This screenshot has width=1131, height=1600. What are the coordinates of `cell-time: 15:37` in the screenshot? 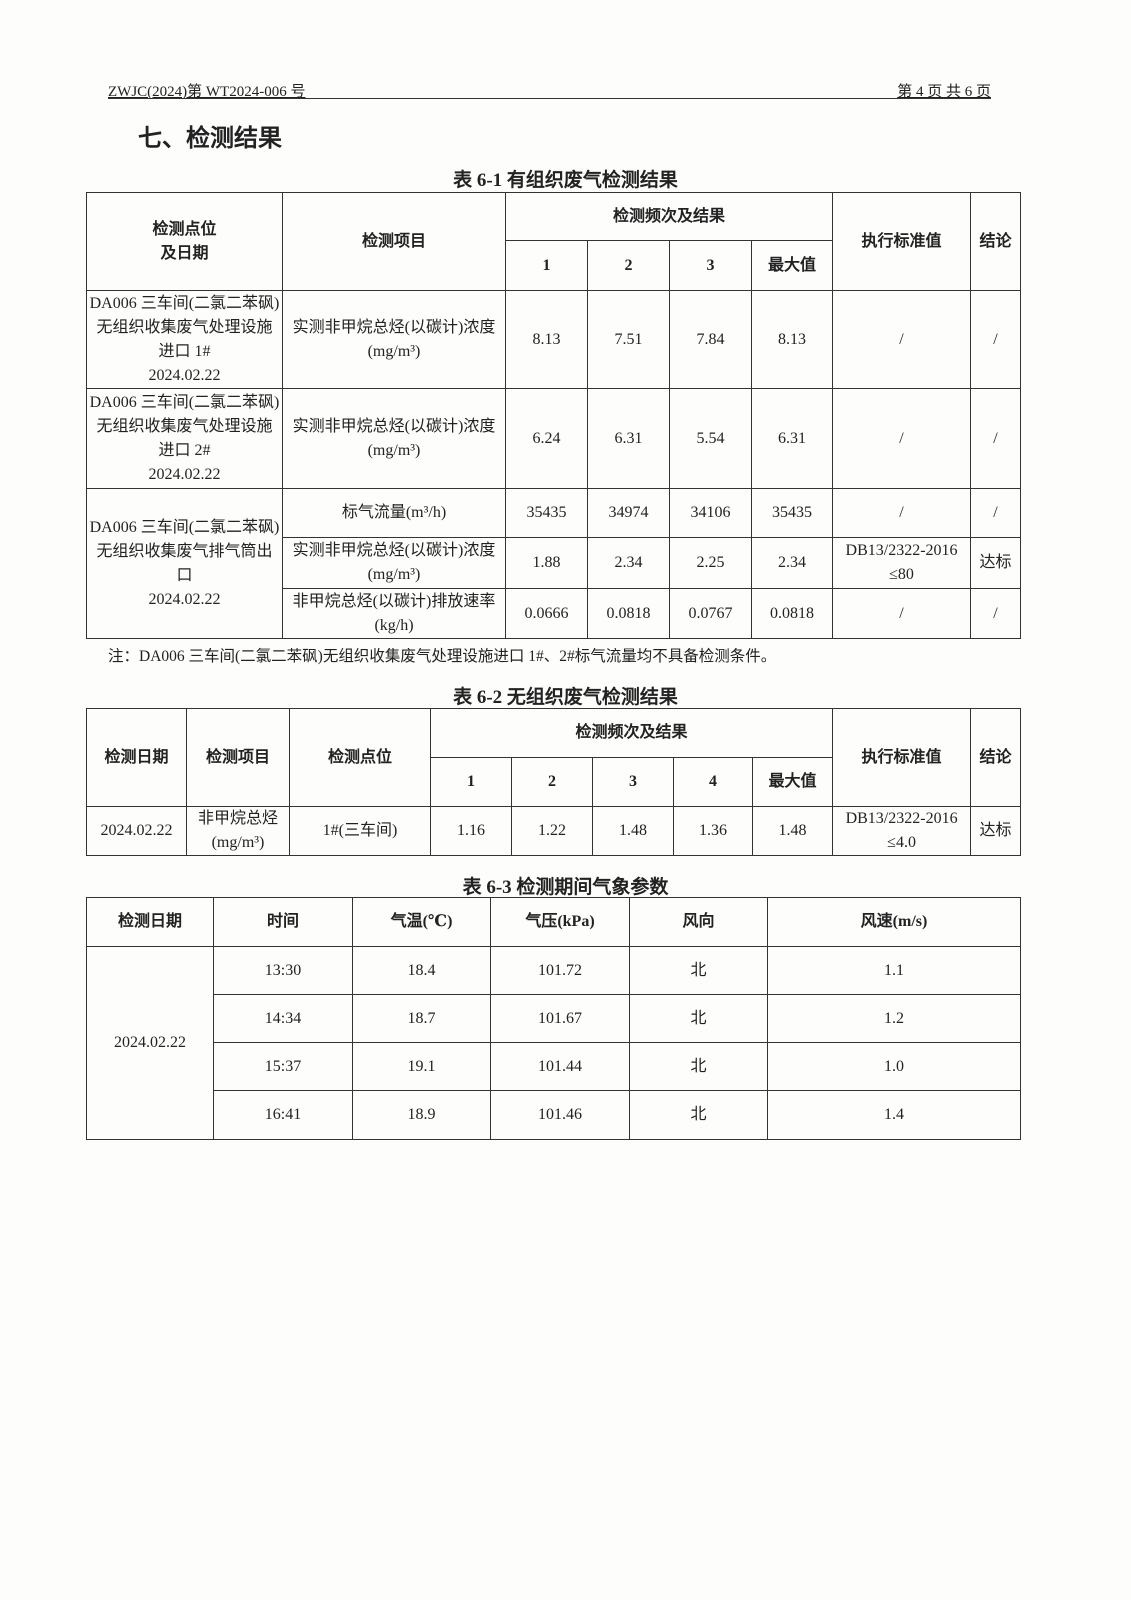 It's located at (283, 1066).